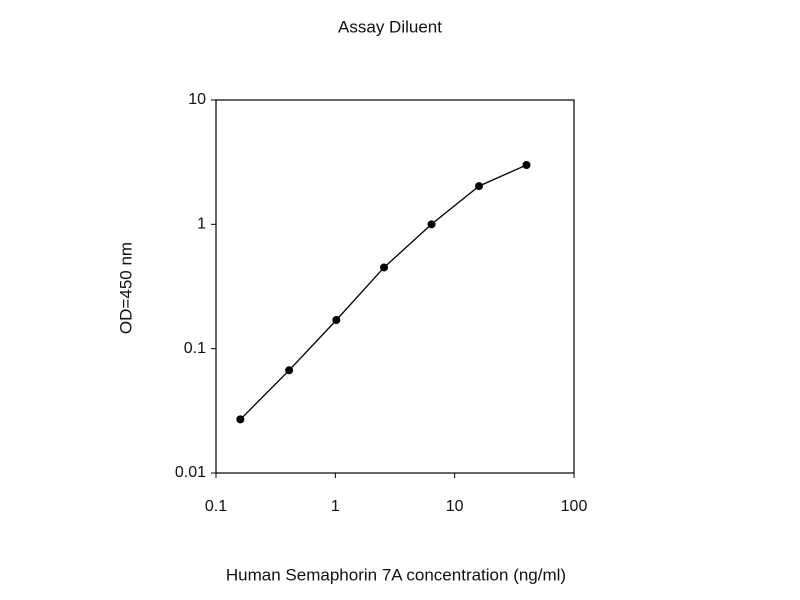 This screenshot has width=800, height=600. I want to click on y-tick-label: 0.01, so click(190, 472).